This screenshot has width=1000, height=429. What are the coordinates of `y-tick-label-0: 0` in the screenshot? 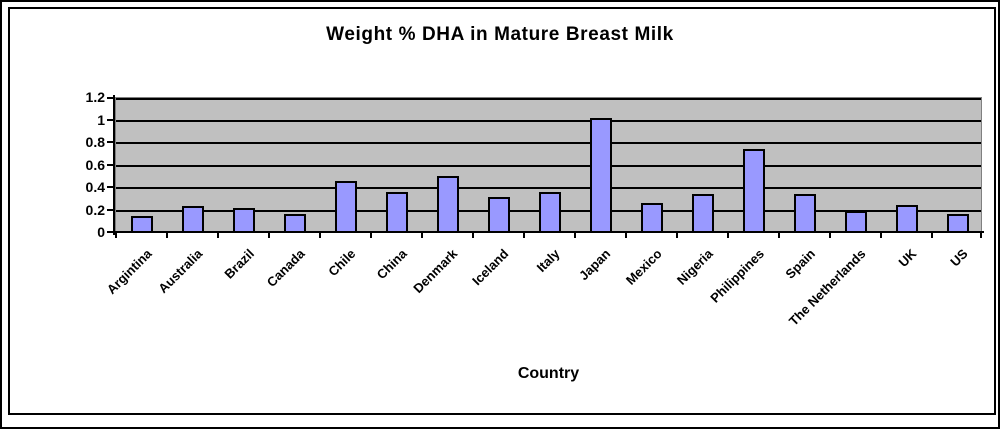 It's located at (101, 232).